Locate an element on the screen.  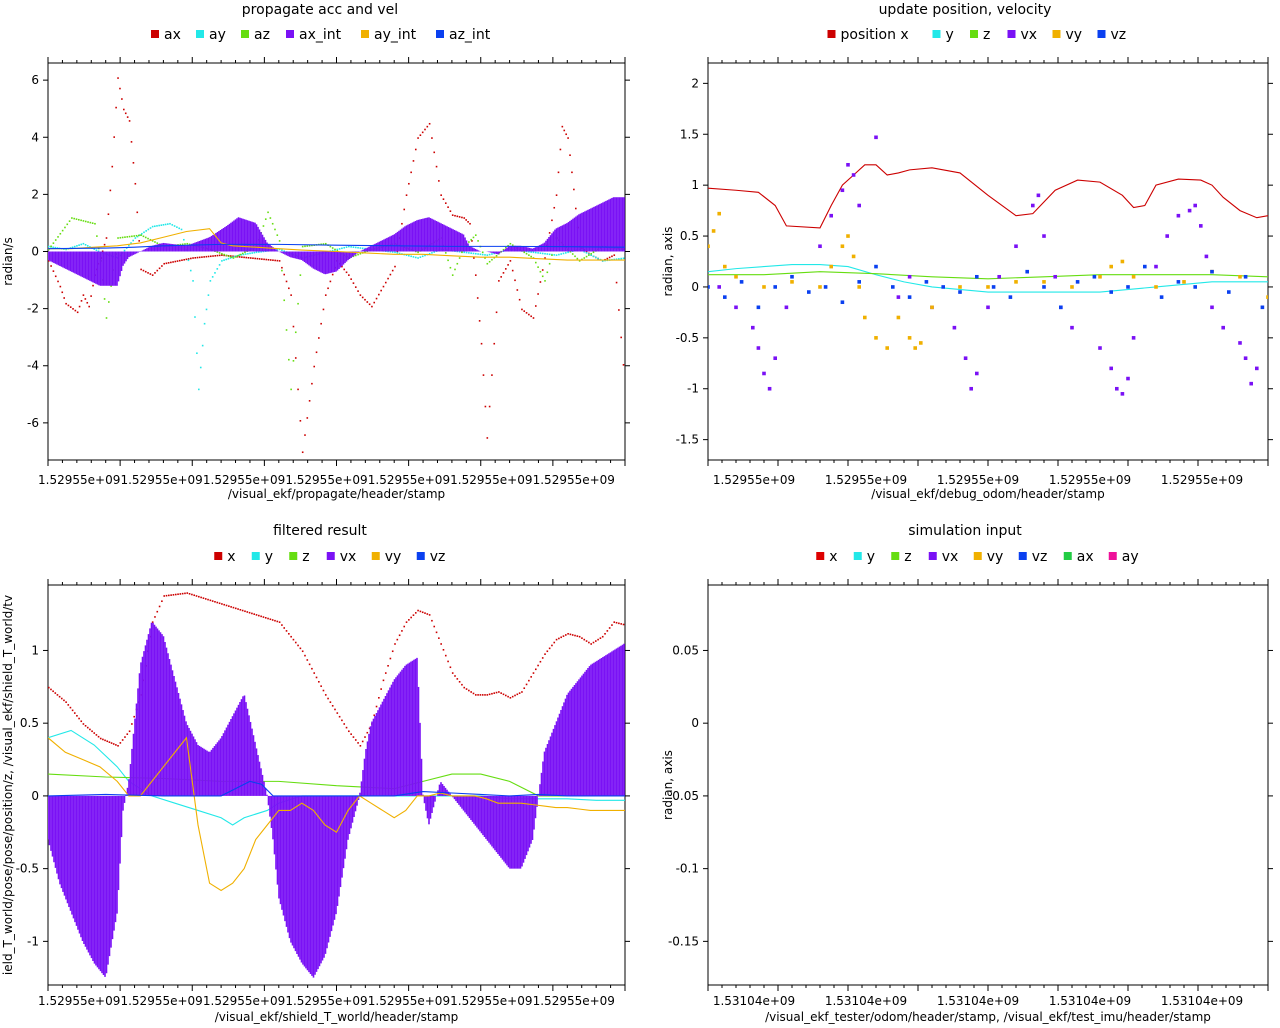
x-tick-label: 1.53104e+09 is located at coordinates (1090, 1001).